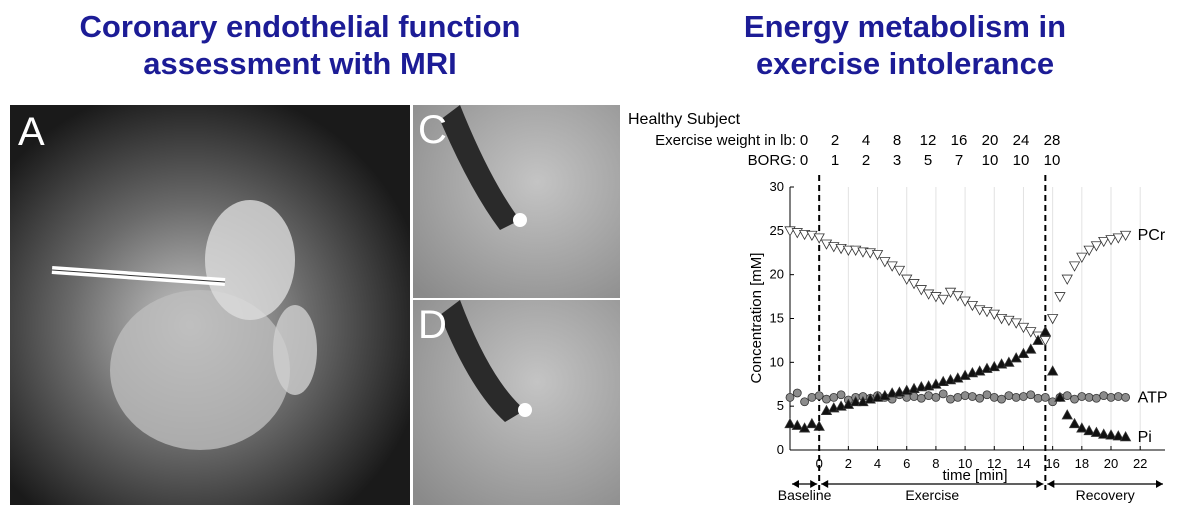 The image size is (1200, 509). What do you see at coordinates (866, 140) in the screenshot?
I see `weight-value: 4` at bounding box center [866, 140].